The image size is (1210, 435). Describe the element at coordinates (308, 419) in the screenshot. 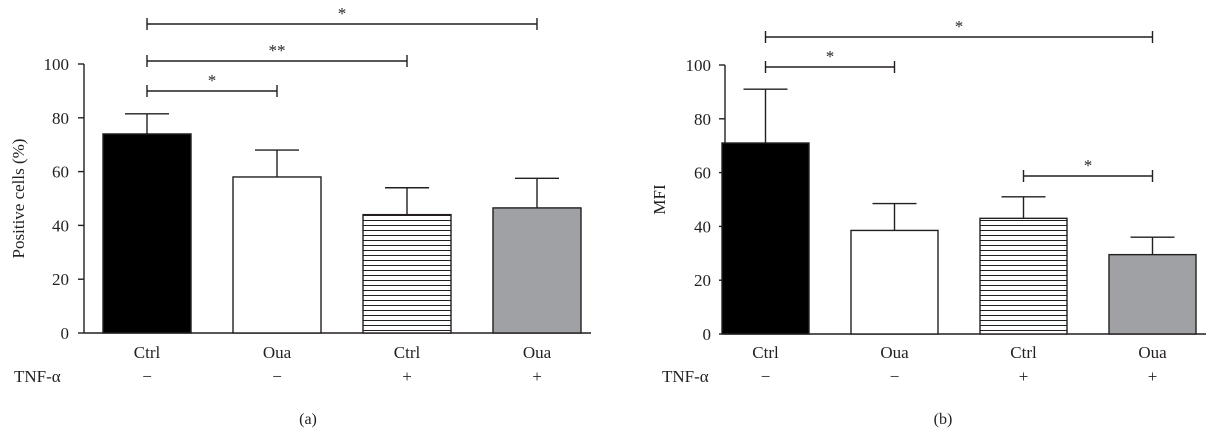

I see `panel-label: (a)` at that location.